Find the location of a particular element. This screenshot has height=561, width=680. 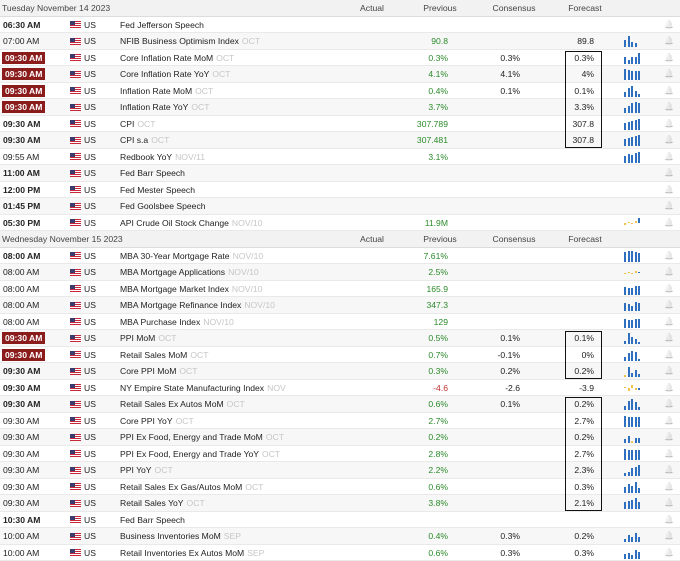

event-name-link: Fed Mester Speech is located at coordinates (240, 190).